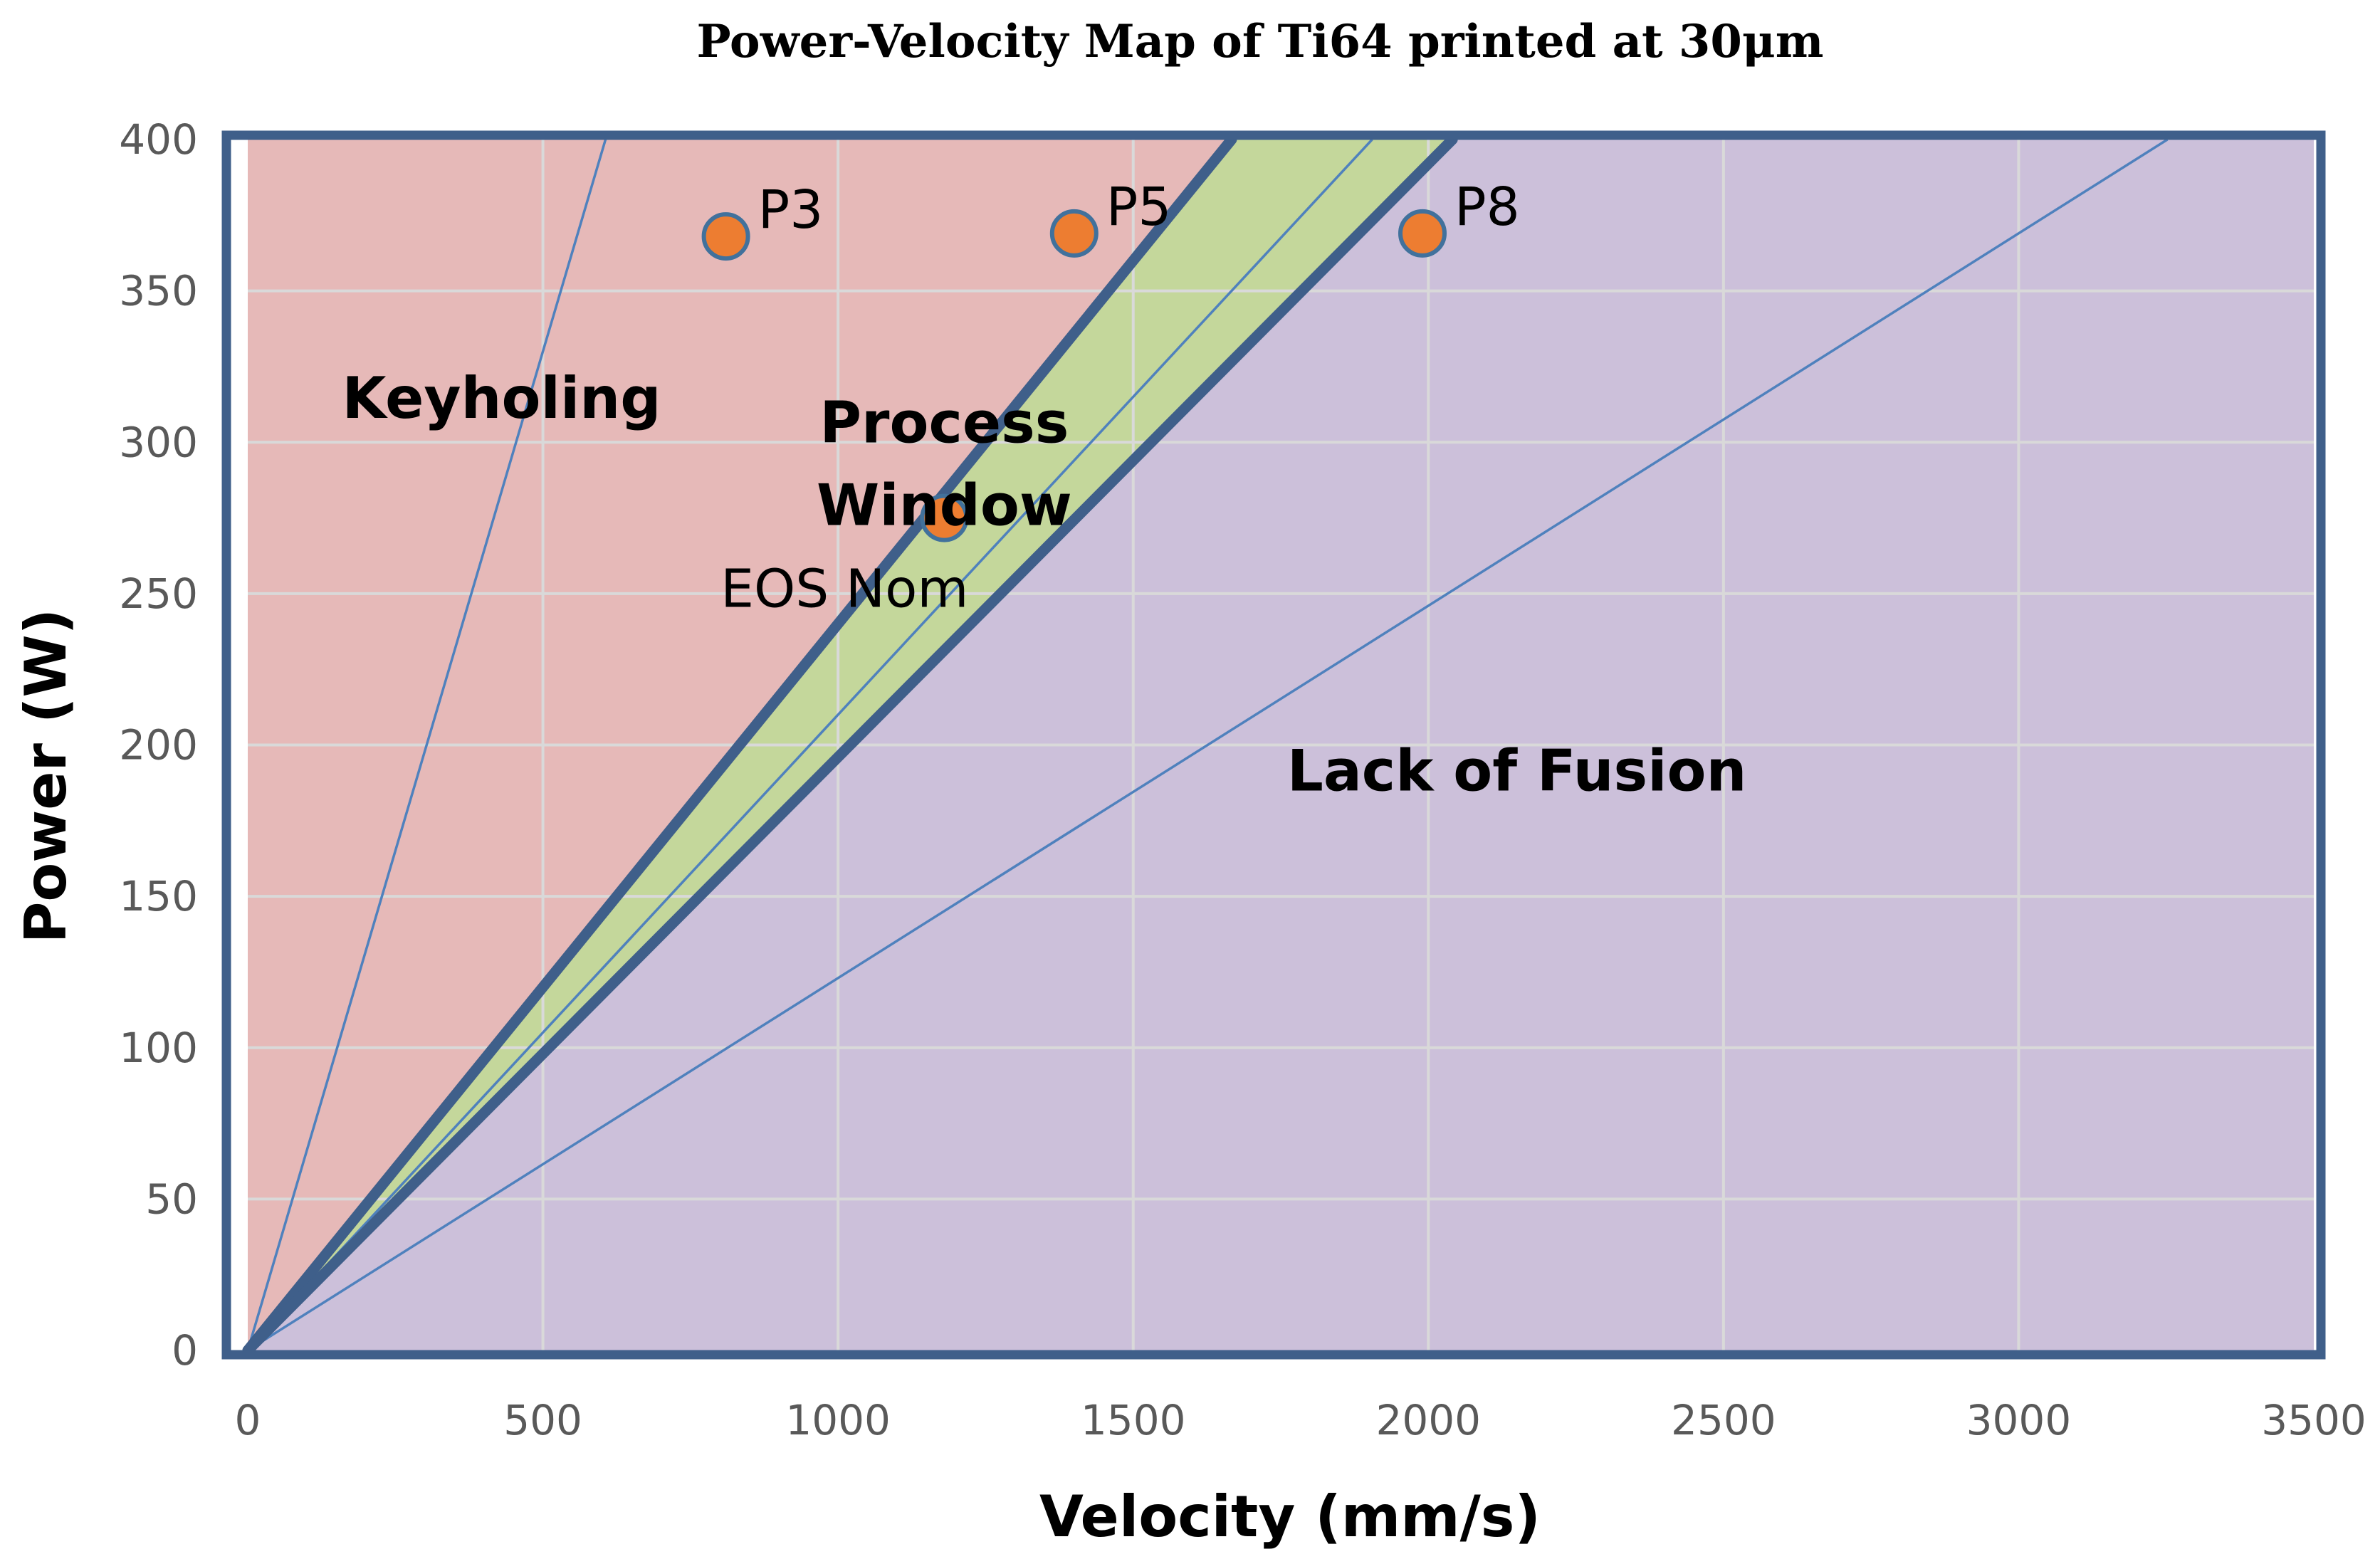 This screenshot has width=2380, height=1559. Describe the element at coordinates (2313, 1420) in the screenshot. I see `x-tick-label: 3500` at that location.